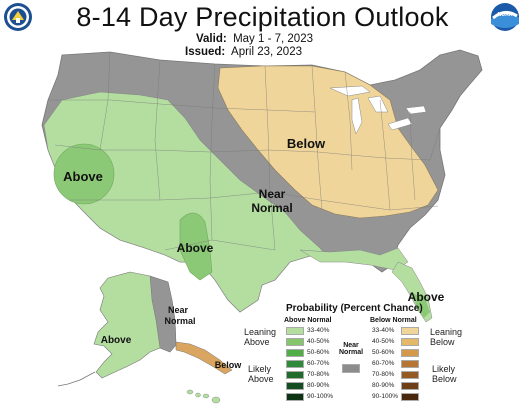 The height and width of the screenshot is (405, 525). I want to click on legend-below-range-3: 60-70%, so click(383, 363).